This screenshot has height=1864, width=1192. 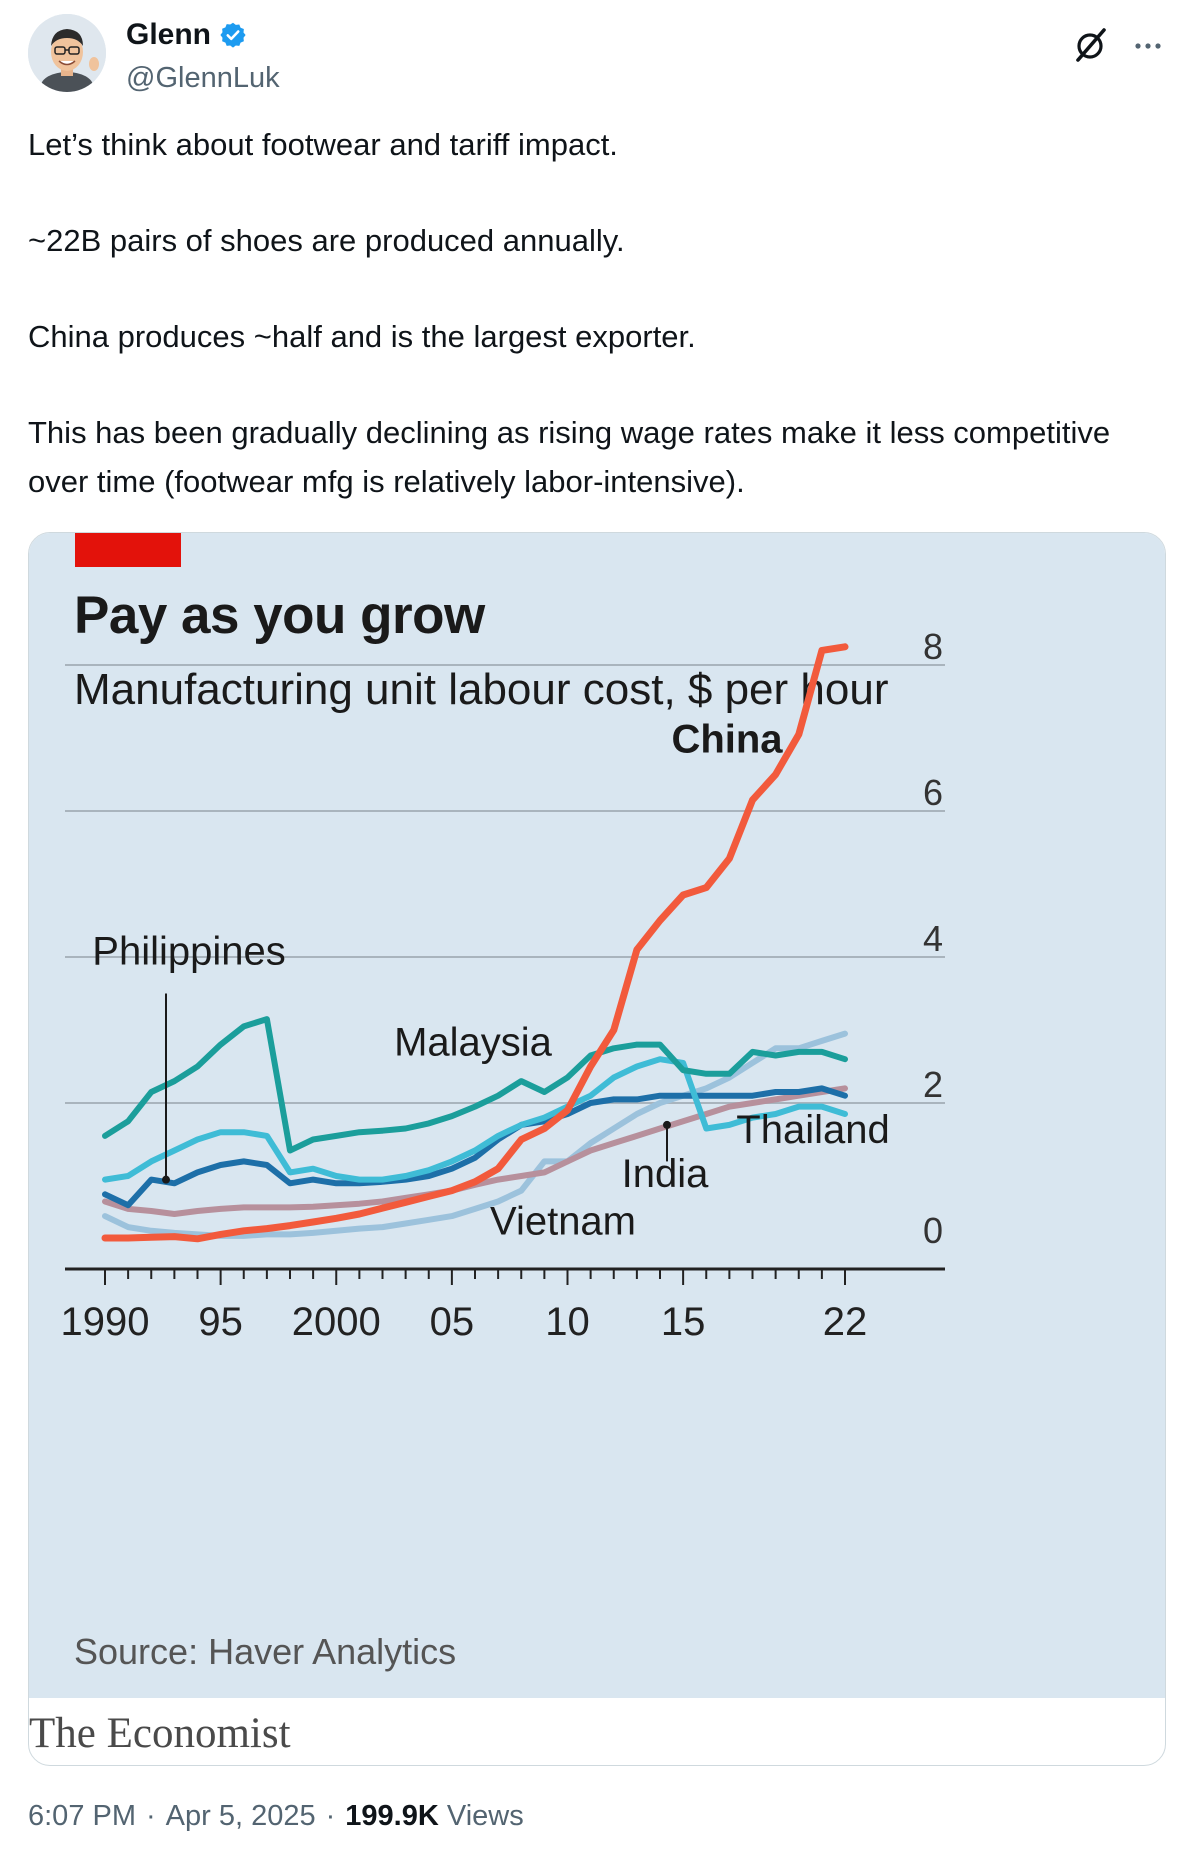 I want to click on views-count: 199.9K, so click(x=392, y=1816).